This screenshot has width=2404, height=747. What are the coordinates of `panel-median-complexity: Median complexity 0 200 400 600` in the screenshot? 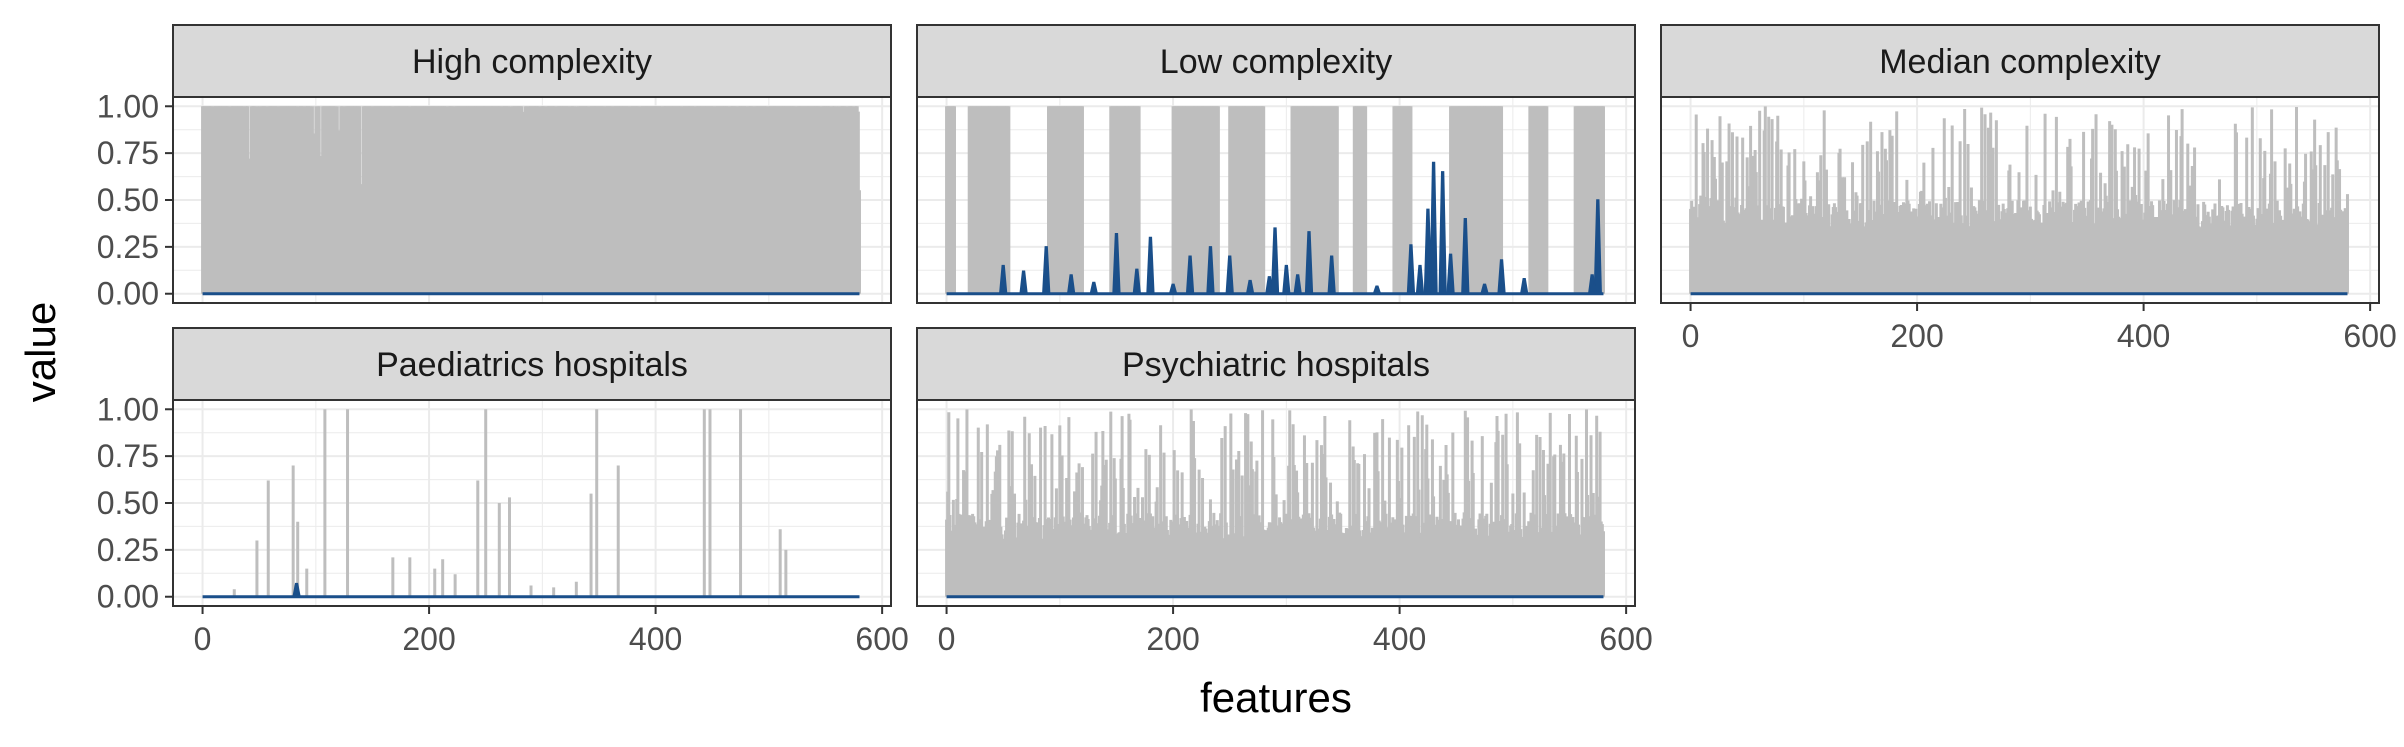 It's located at (2028, 189).